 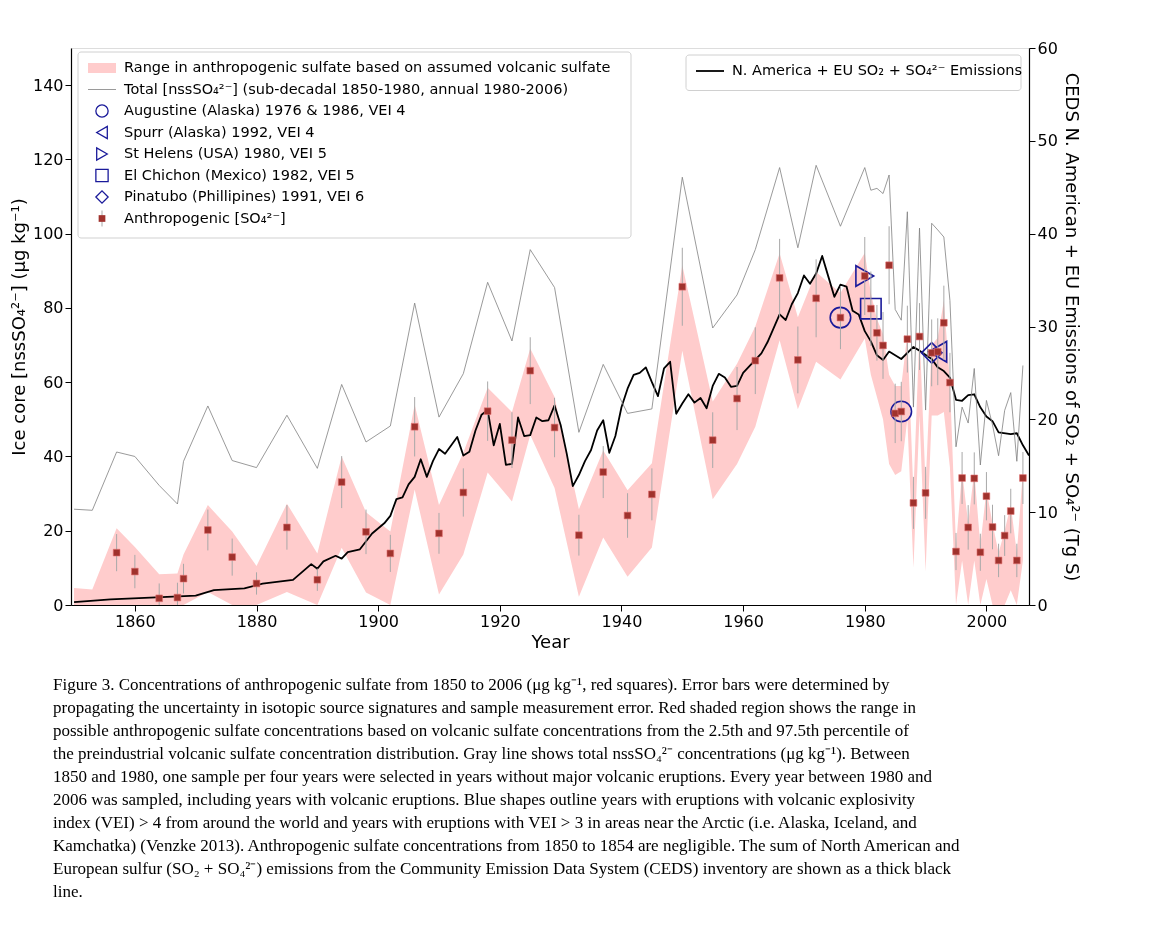 What do you see at coordinates (1047, 234) in the screenshot?
I see `y2-tick-label: 40` at bounding box center [1047, 234].